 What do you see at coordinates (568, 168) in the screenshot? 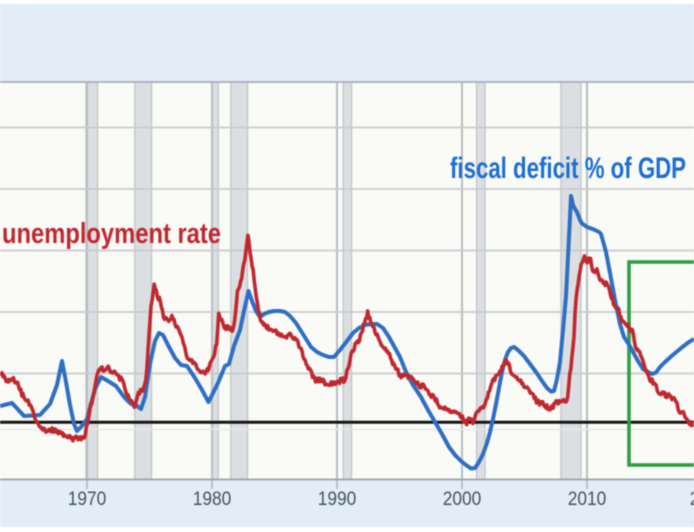
I see `svg-text: fiscal deficit % of GDP` at bounding box center [568, 168].